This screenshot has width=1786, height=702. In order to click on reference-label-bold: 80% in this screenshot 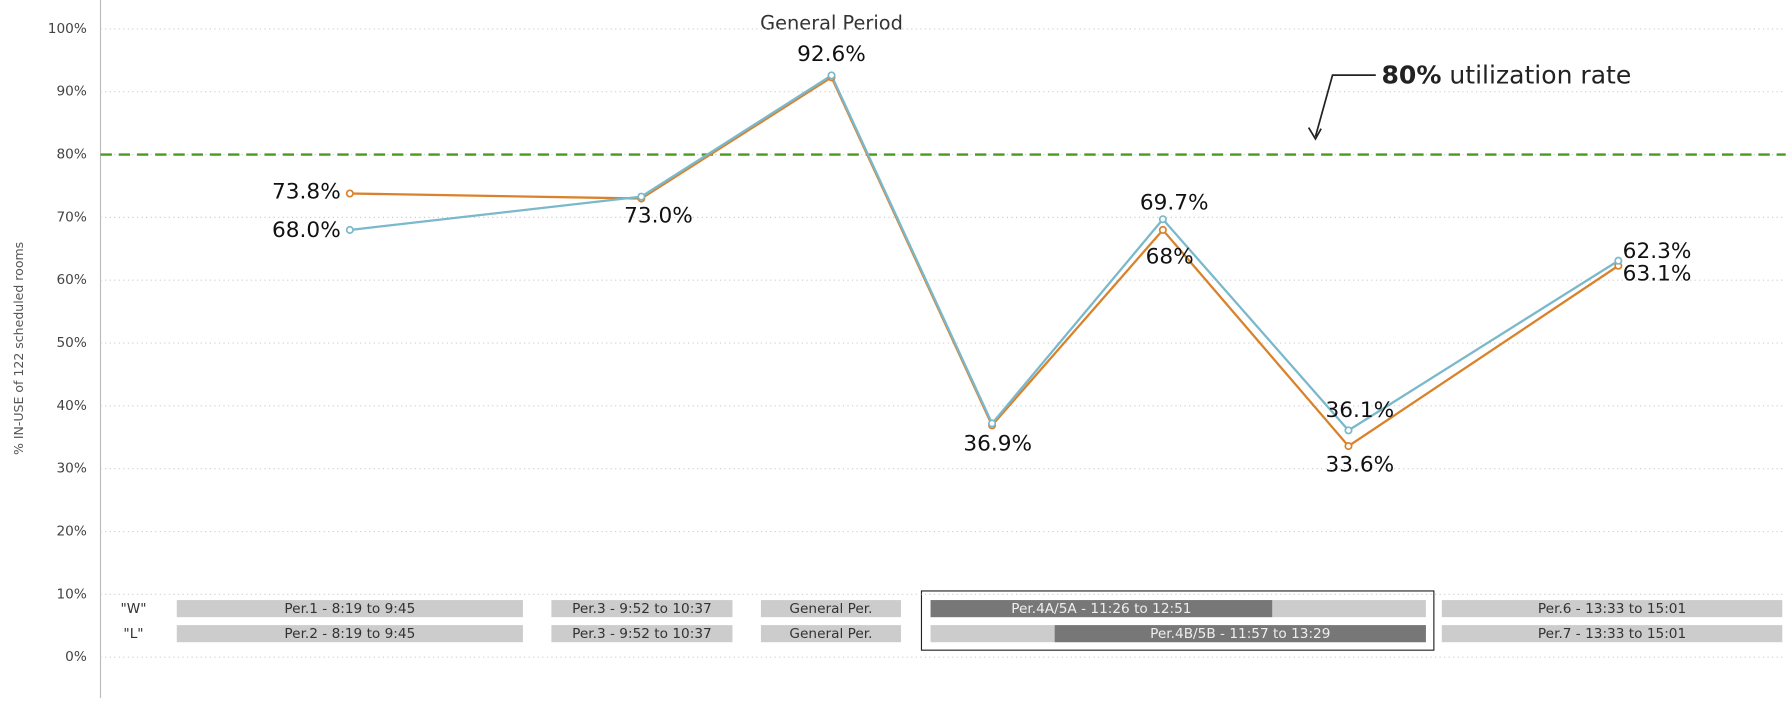, I will do `click(1411, 74)`.